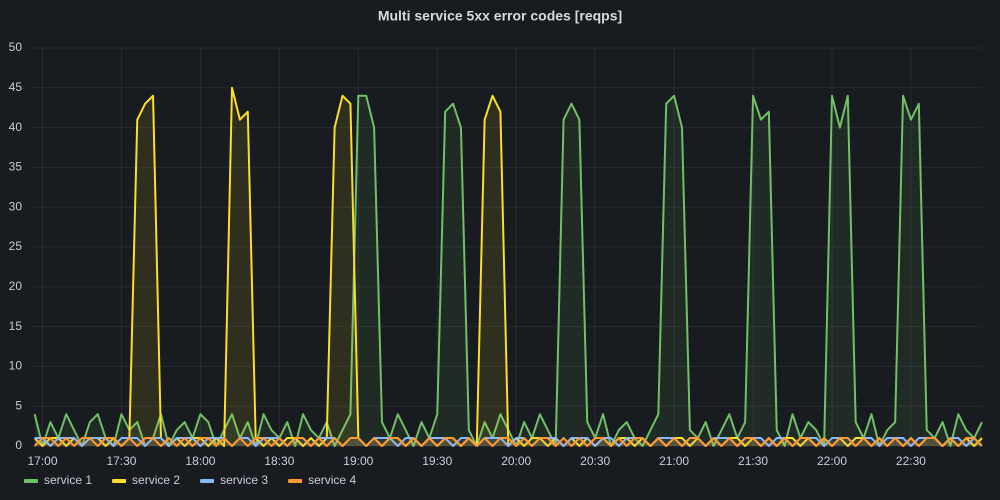 The image size is (1000, 500). Describe the element at coordinates (244, 480) in the screenshot. I see `legend-label: service 3` at that location.